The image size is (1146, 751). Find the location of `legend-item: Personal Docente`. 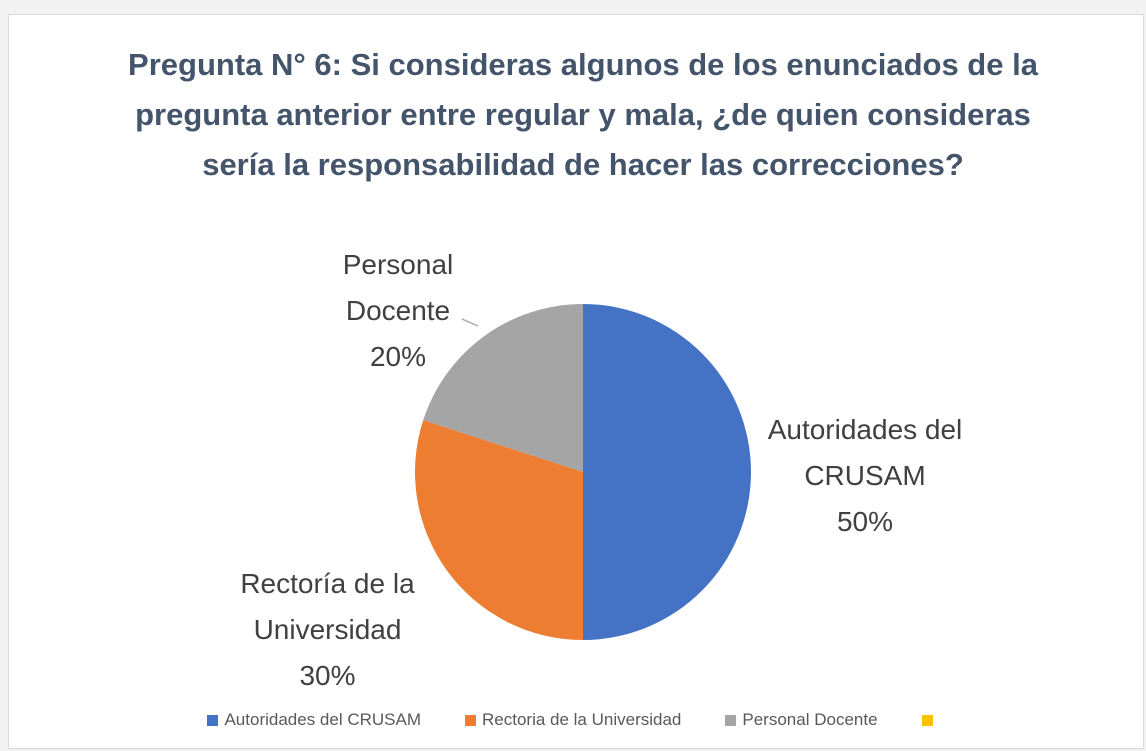

legend-item: Personal Docente is located at coordinates (801, 720).